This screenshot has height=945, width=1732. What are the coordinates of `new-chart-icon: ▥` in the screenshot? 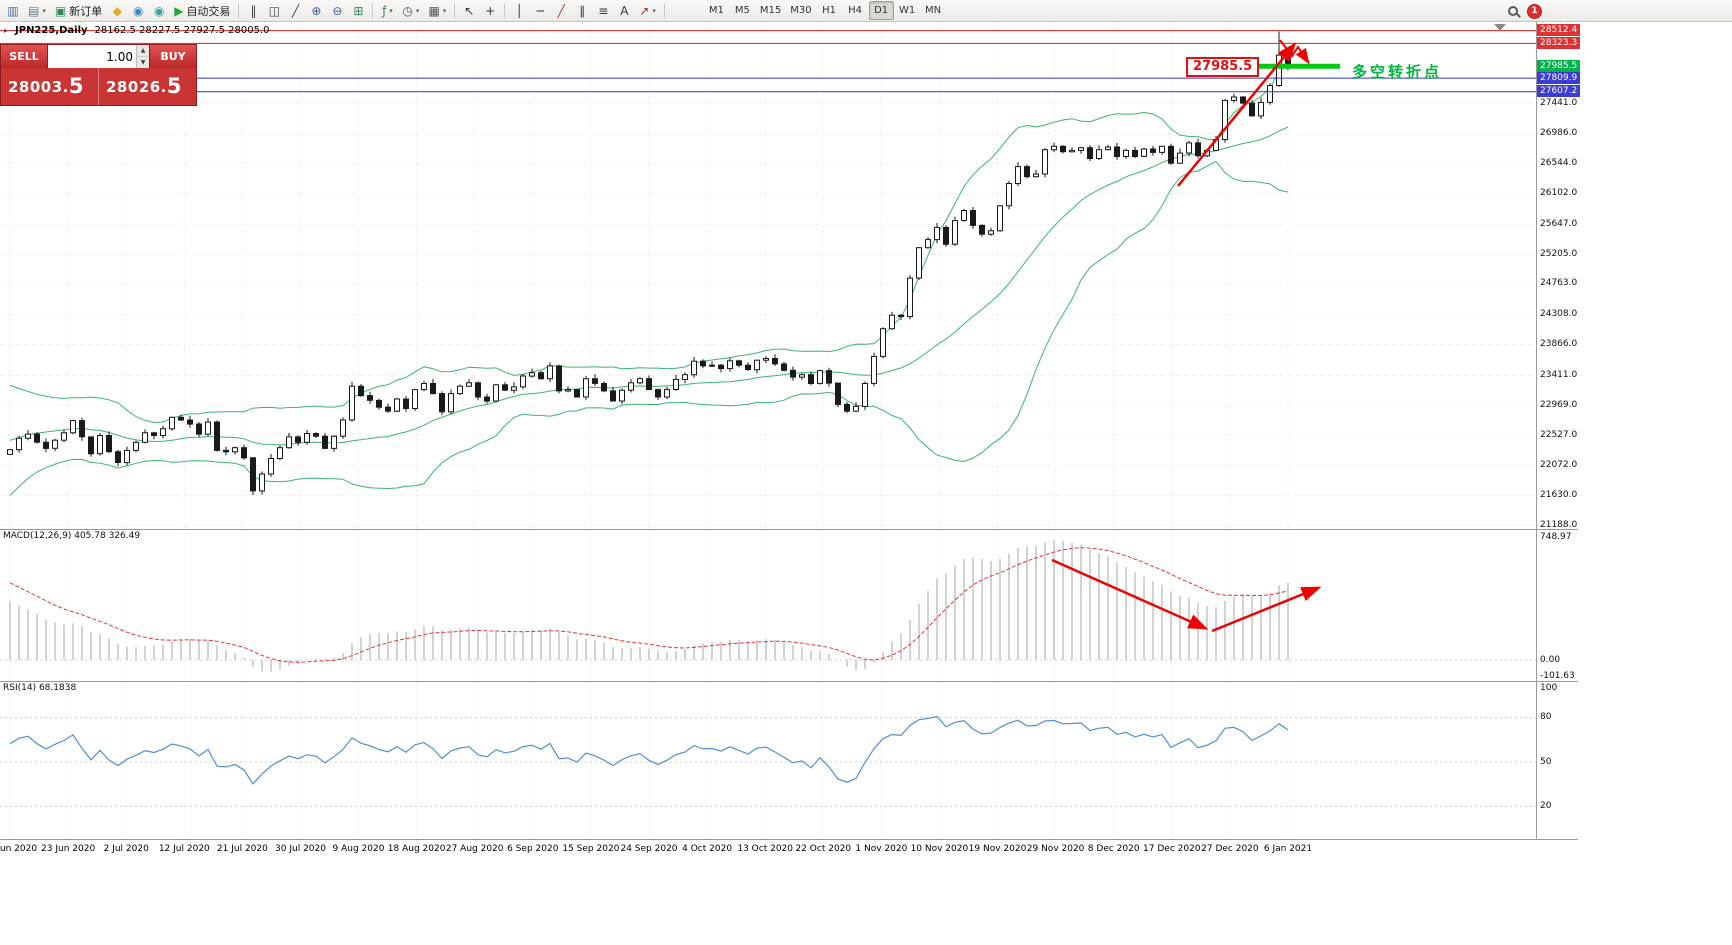 It's located at (13, 10).